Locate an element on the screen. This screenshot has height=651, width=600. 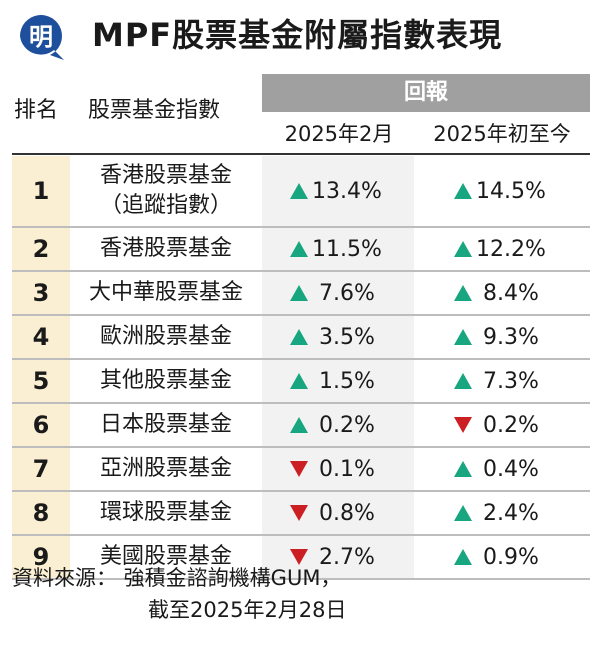
feb-return-cell: 1.5% is located at coordinates (338, 381).